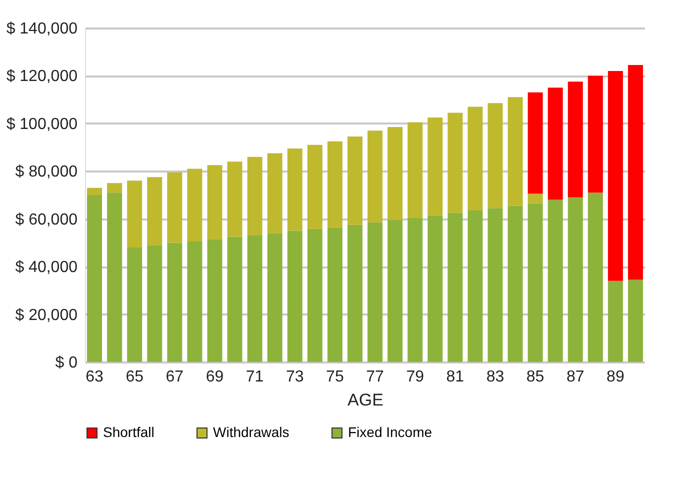 This screenshot has width=700, height=482. I want to click on x-tick-label: 87, so click(575, 377).